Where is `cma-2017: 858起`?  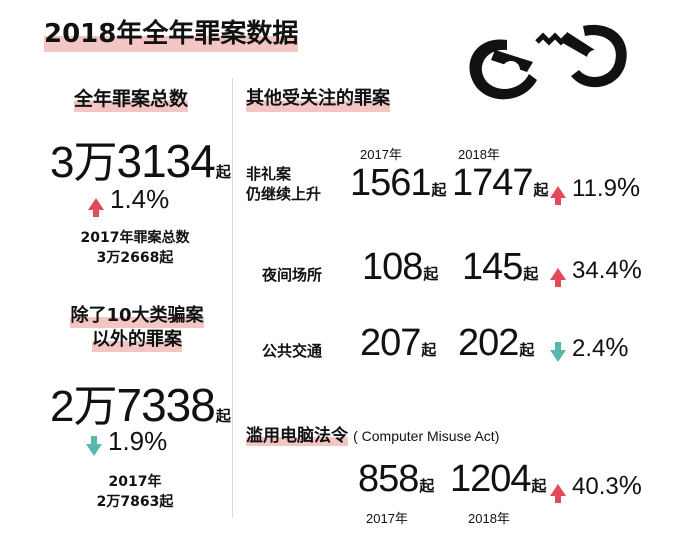 cma-2017: 858起 is located at coordinates (396, 479).